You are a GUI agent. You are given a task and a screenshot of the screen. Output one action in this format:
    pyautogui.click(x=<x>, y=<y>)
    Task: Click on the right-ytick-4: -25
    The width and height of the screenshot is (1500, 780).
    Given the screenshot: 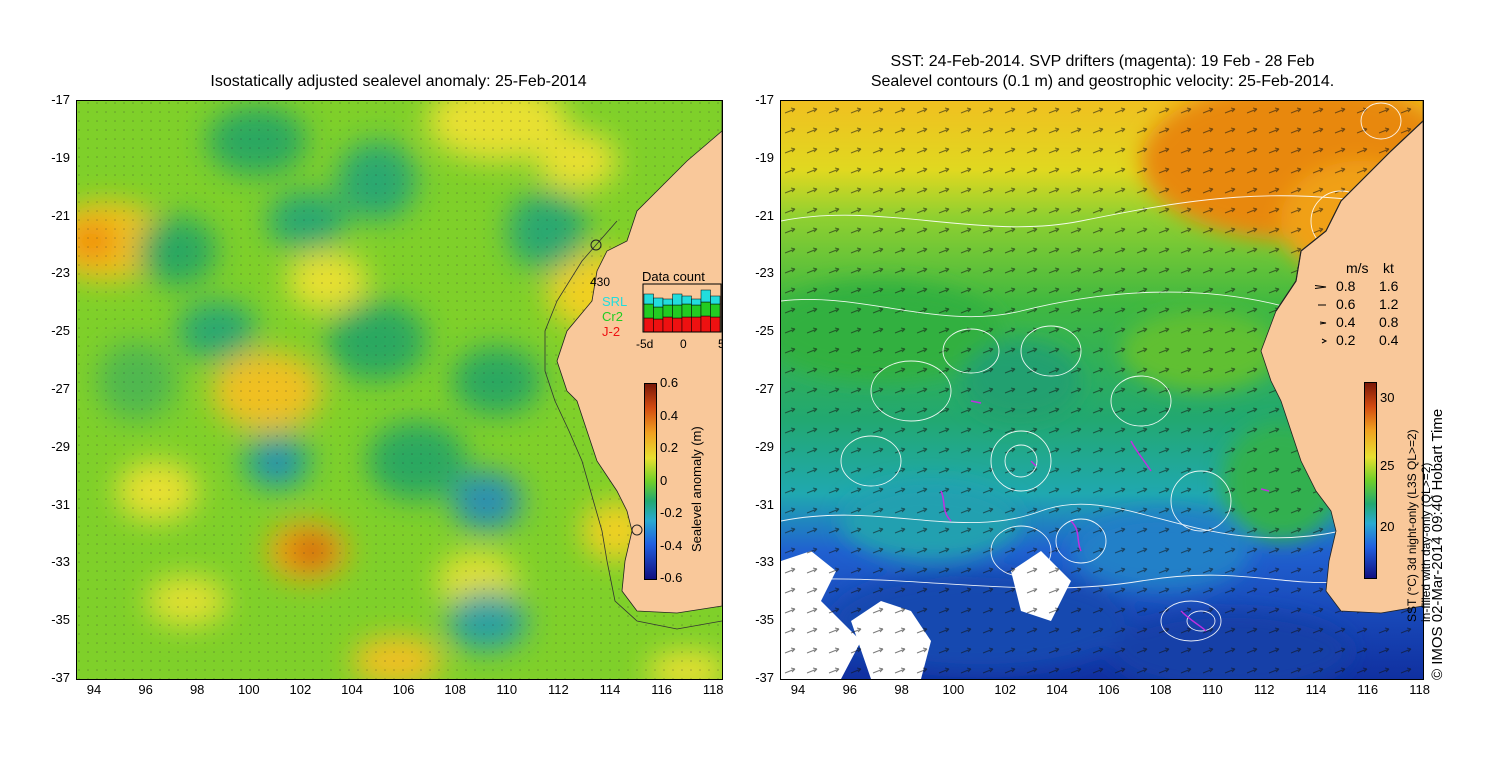 What is the action you would take?
    pyautogui.click(x=764, y=331)
    